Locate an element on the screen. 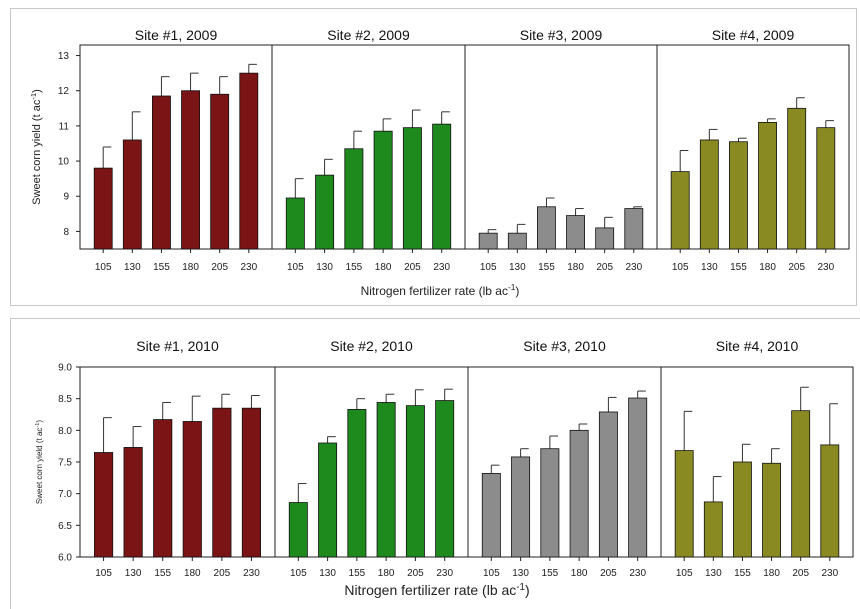 The width and height of the screenshot is (860, 609). panel-title: Site #3, 2010 is located at coordinates (564, 346).